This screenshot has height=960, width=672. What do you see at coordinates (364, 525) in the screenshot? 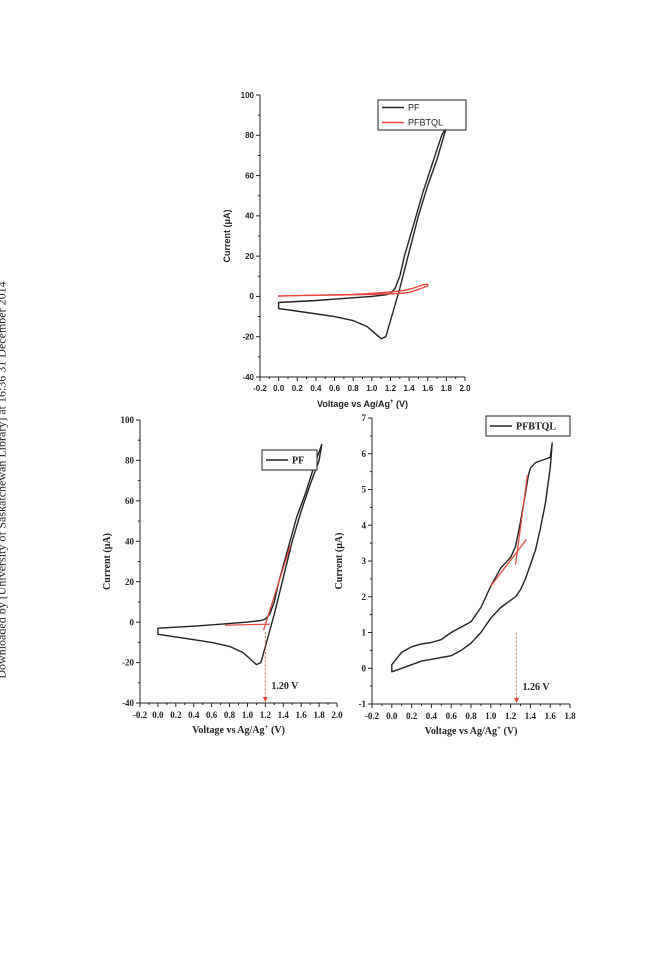
I see `y-tick-label: 4` at bounding box center [364, 525].